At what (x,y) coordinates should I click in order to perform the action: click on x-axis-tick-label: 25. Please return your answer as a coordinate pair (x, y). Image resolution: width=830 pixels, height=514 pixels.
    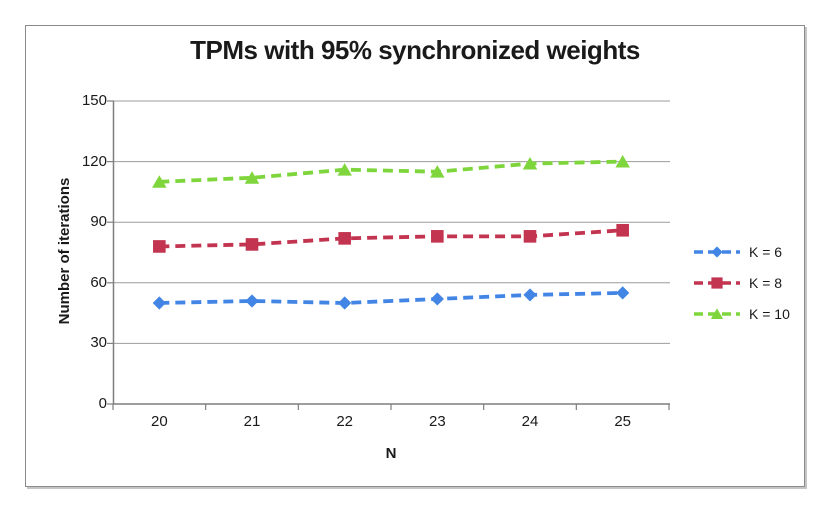
    Looking at the image, I should click on (622, 421).